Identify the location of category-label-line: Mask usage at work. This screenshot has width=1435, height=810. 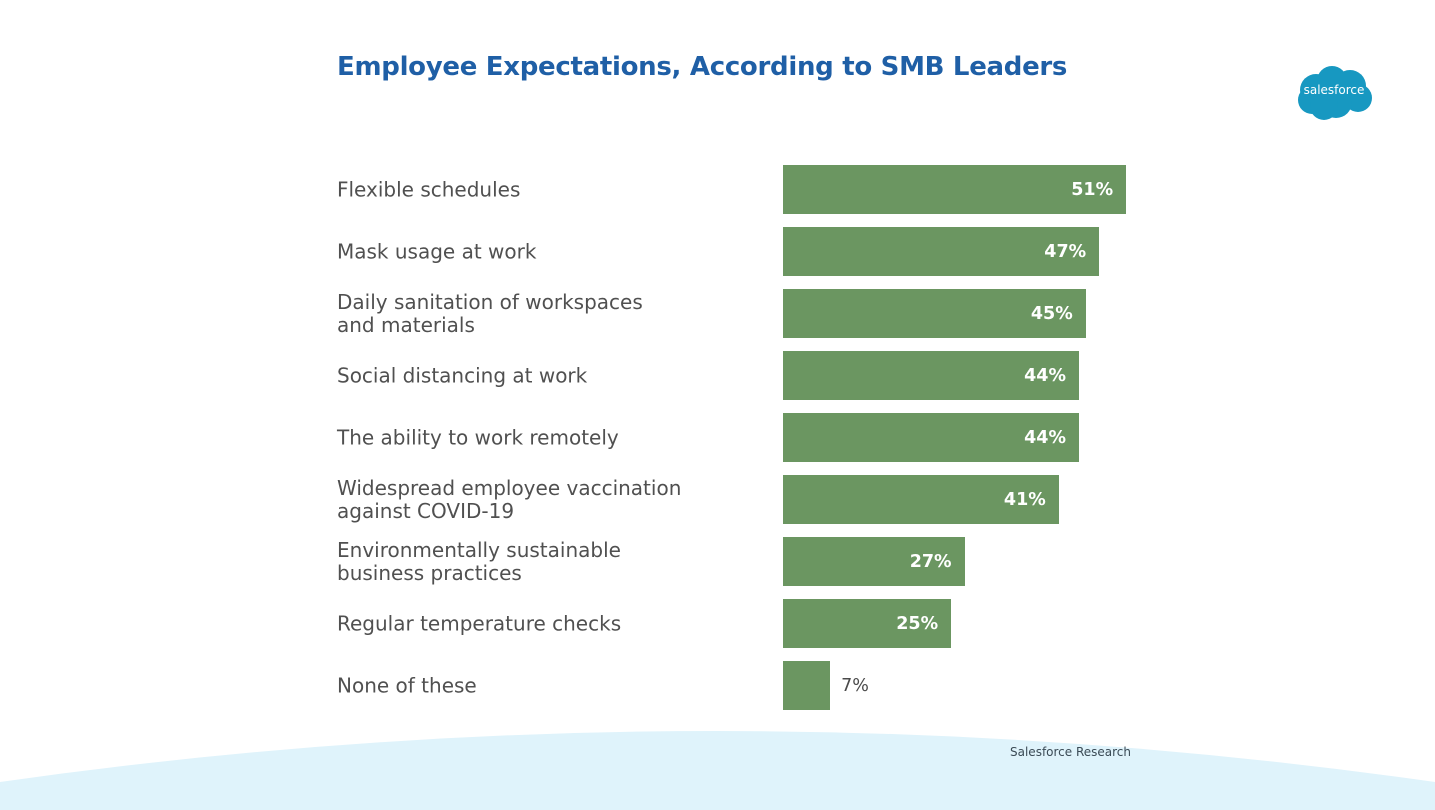
(437, 251).